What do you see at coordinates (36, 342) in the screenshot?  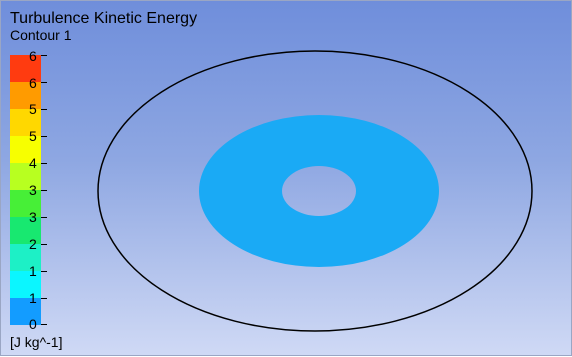 I see `legend-units: [J kg^-1]` at bounding box center [36, 342].